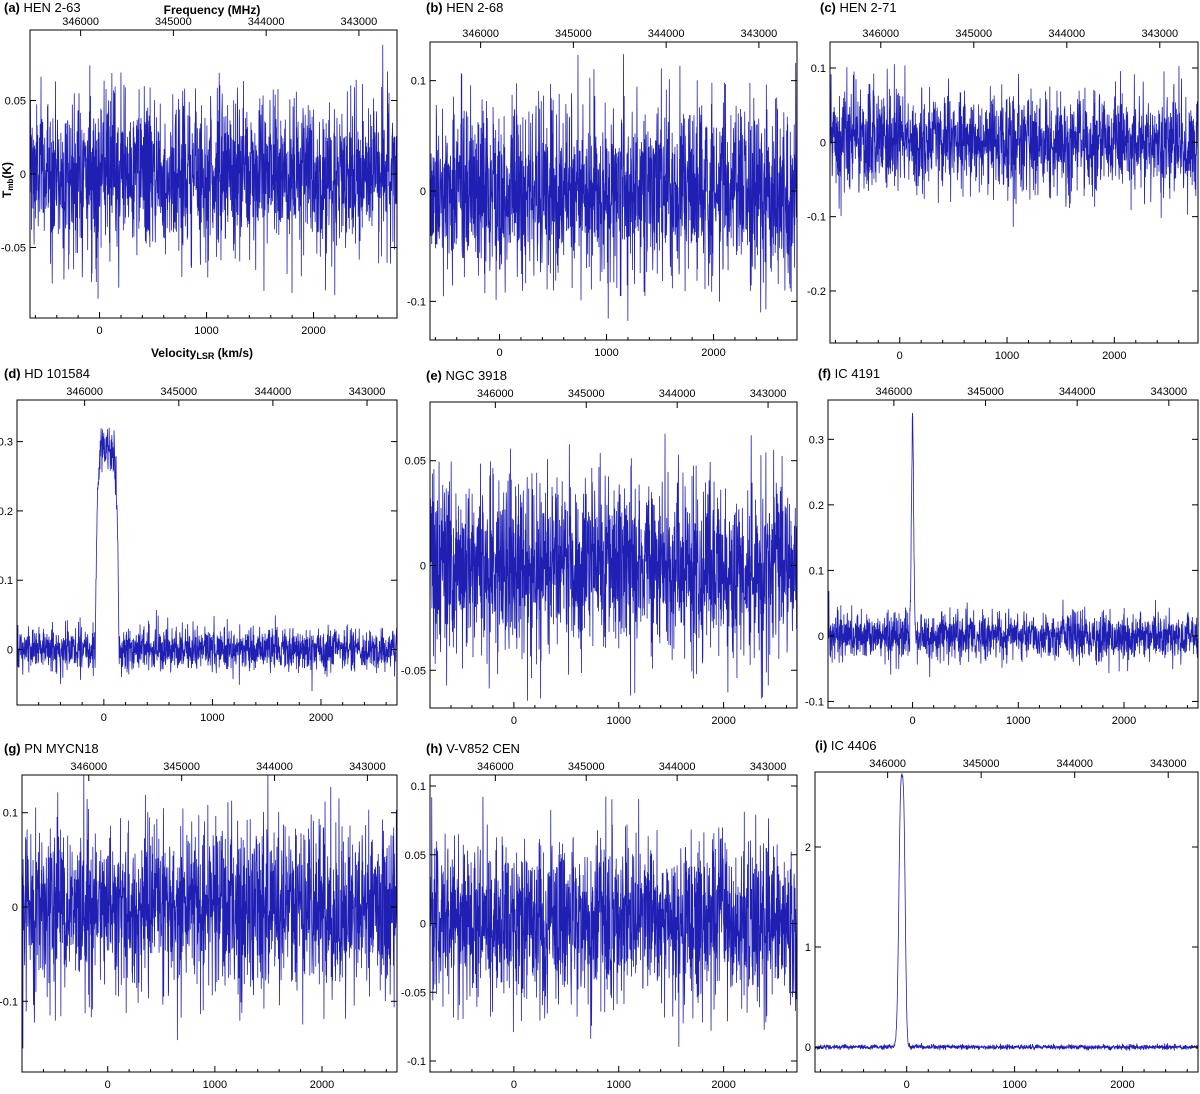 The image size is (1200, 1094). Describe the element at coordinates (855, 373) in the screenshot. I see `panel-source-name: IC 4191` at that location.